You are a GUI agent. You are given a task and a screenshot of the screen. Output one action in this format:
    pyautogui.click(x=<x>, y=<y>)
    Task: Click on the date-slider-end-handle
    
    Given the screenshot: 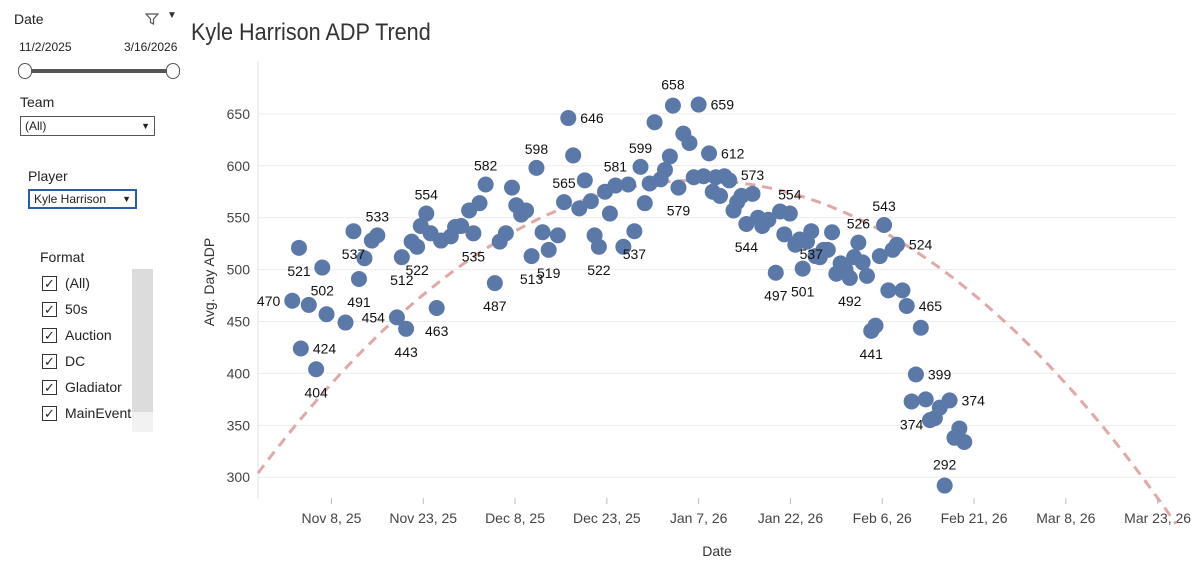 What is the action you would take?
    pyautogui.click(x=173, y=71)
    